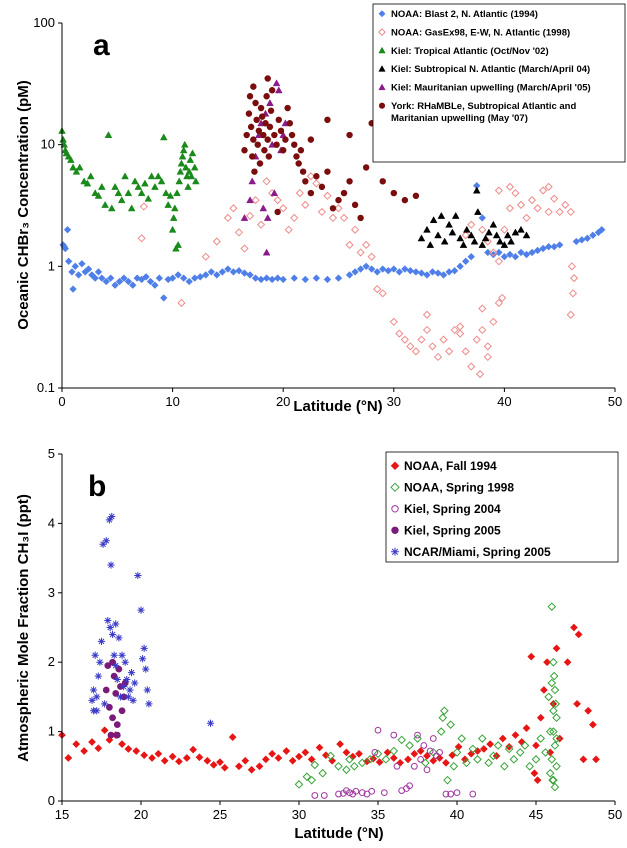 The image size is (627, 848). What do you see at coordinates (464, 14) in the screenshot?
I see `legend-label: NOAA: Blast 2, N. Atlantic (1994)` at bounding box center [464, 14].